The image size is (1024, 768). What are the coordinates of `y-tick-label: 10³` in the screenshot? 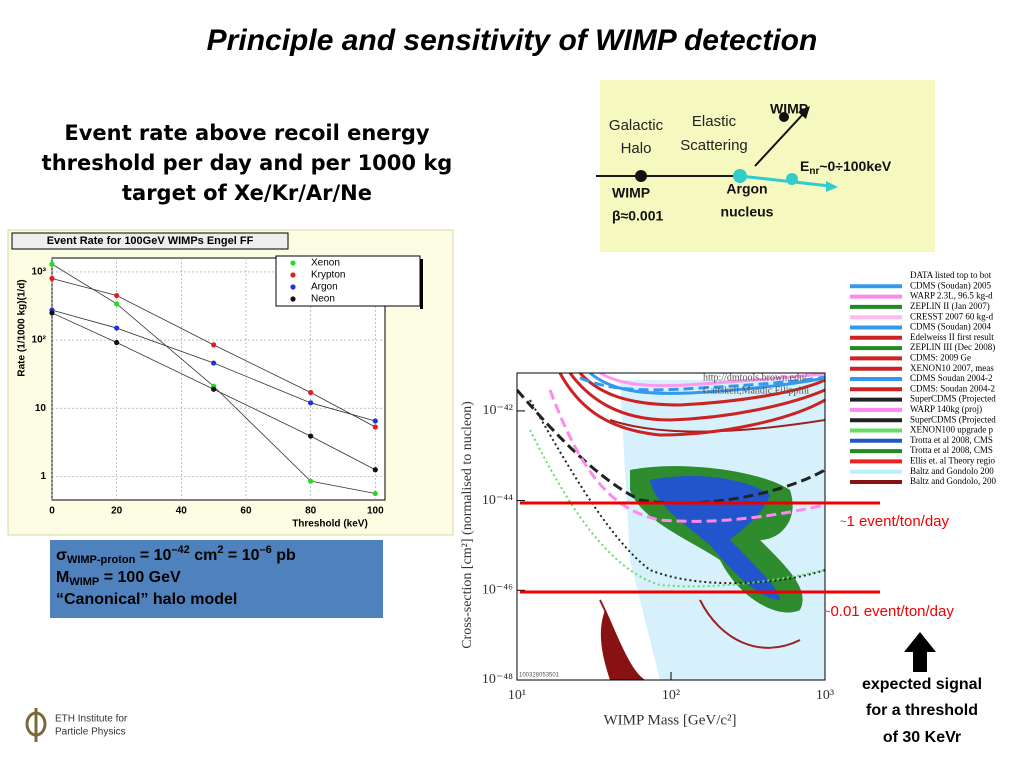 It's located at (39, 272).